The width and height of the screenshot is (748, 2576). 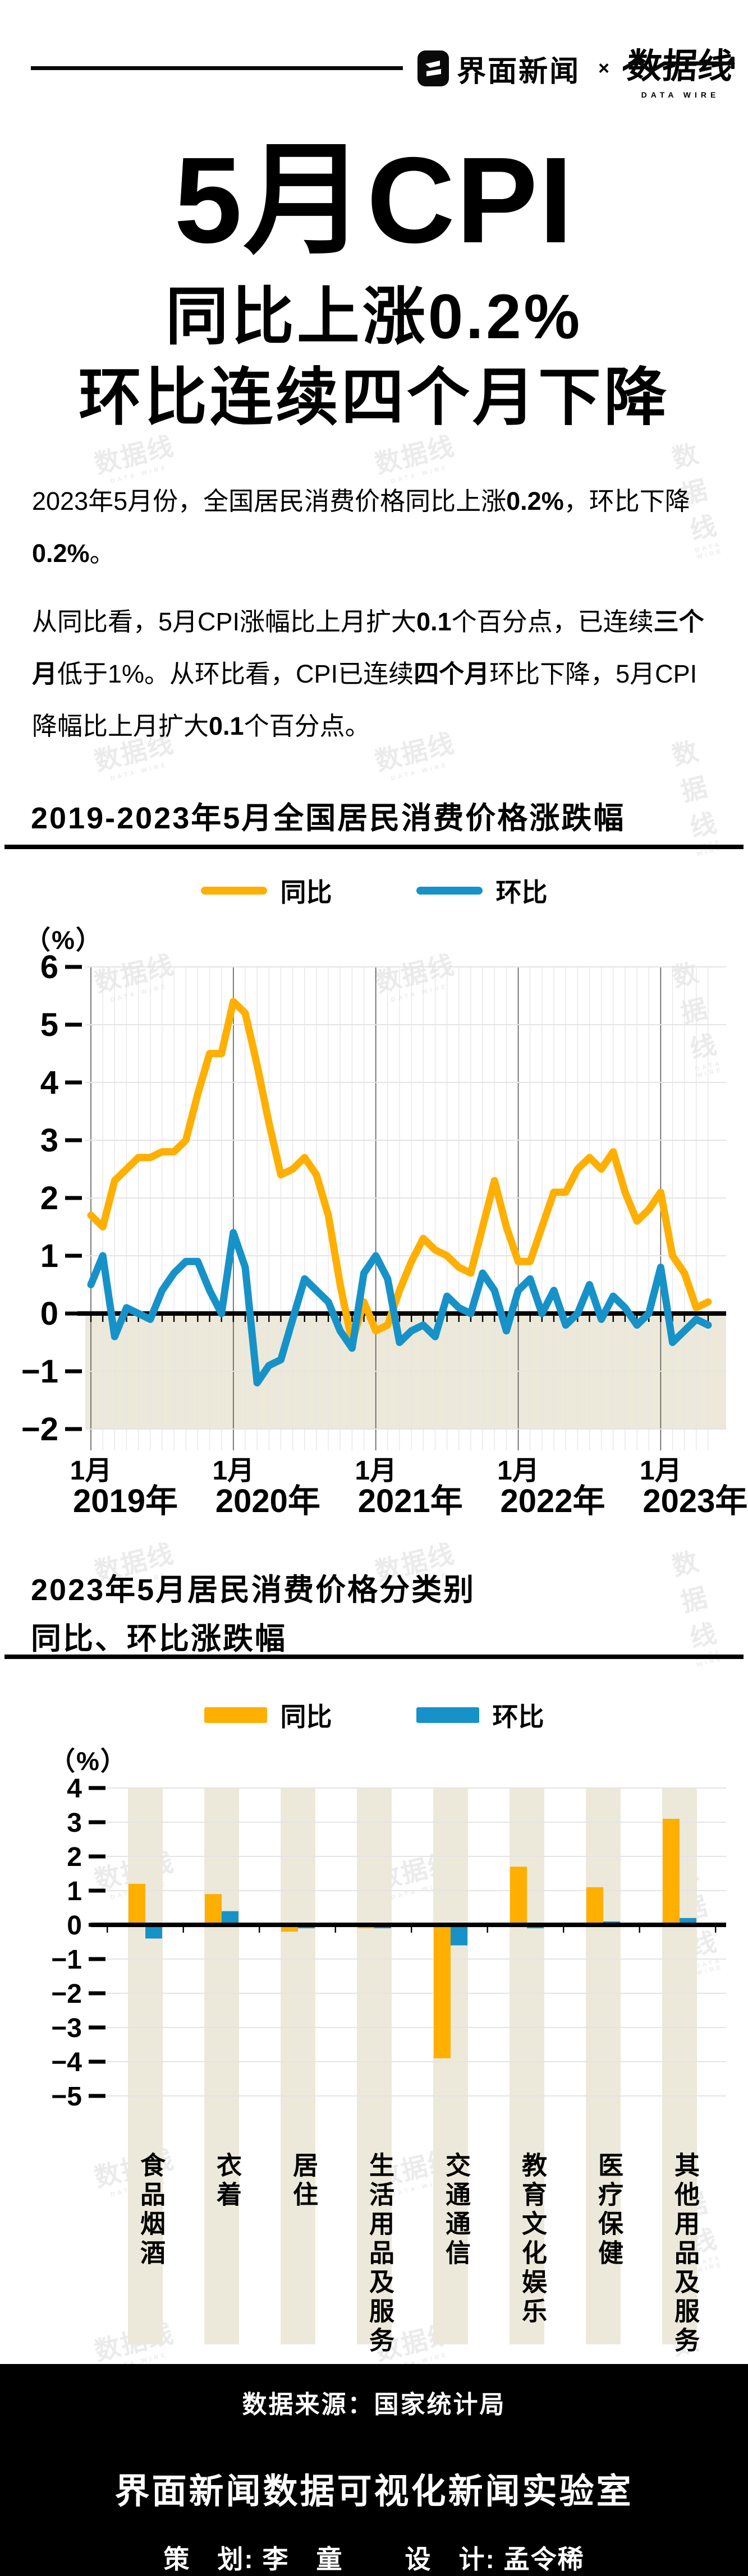 I want to click on y-axis-unit-label: （%）, so click(x=88, y=1761).